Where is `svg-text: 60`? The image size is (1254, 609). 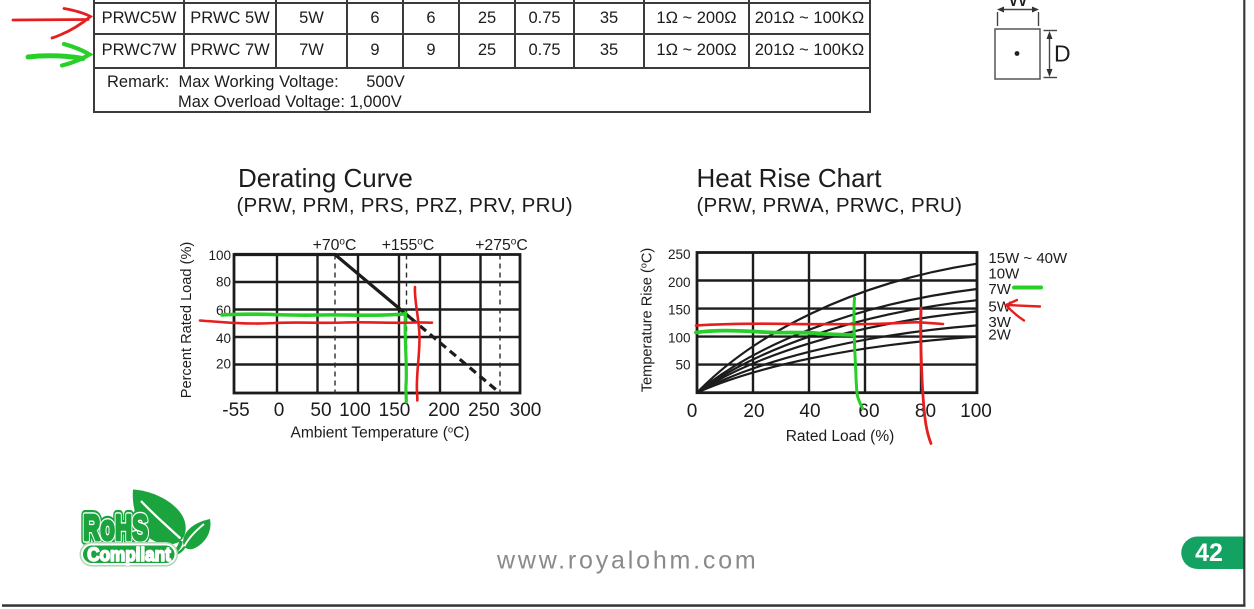 svg-text: 60 is located at coordinates (868, 411).